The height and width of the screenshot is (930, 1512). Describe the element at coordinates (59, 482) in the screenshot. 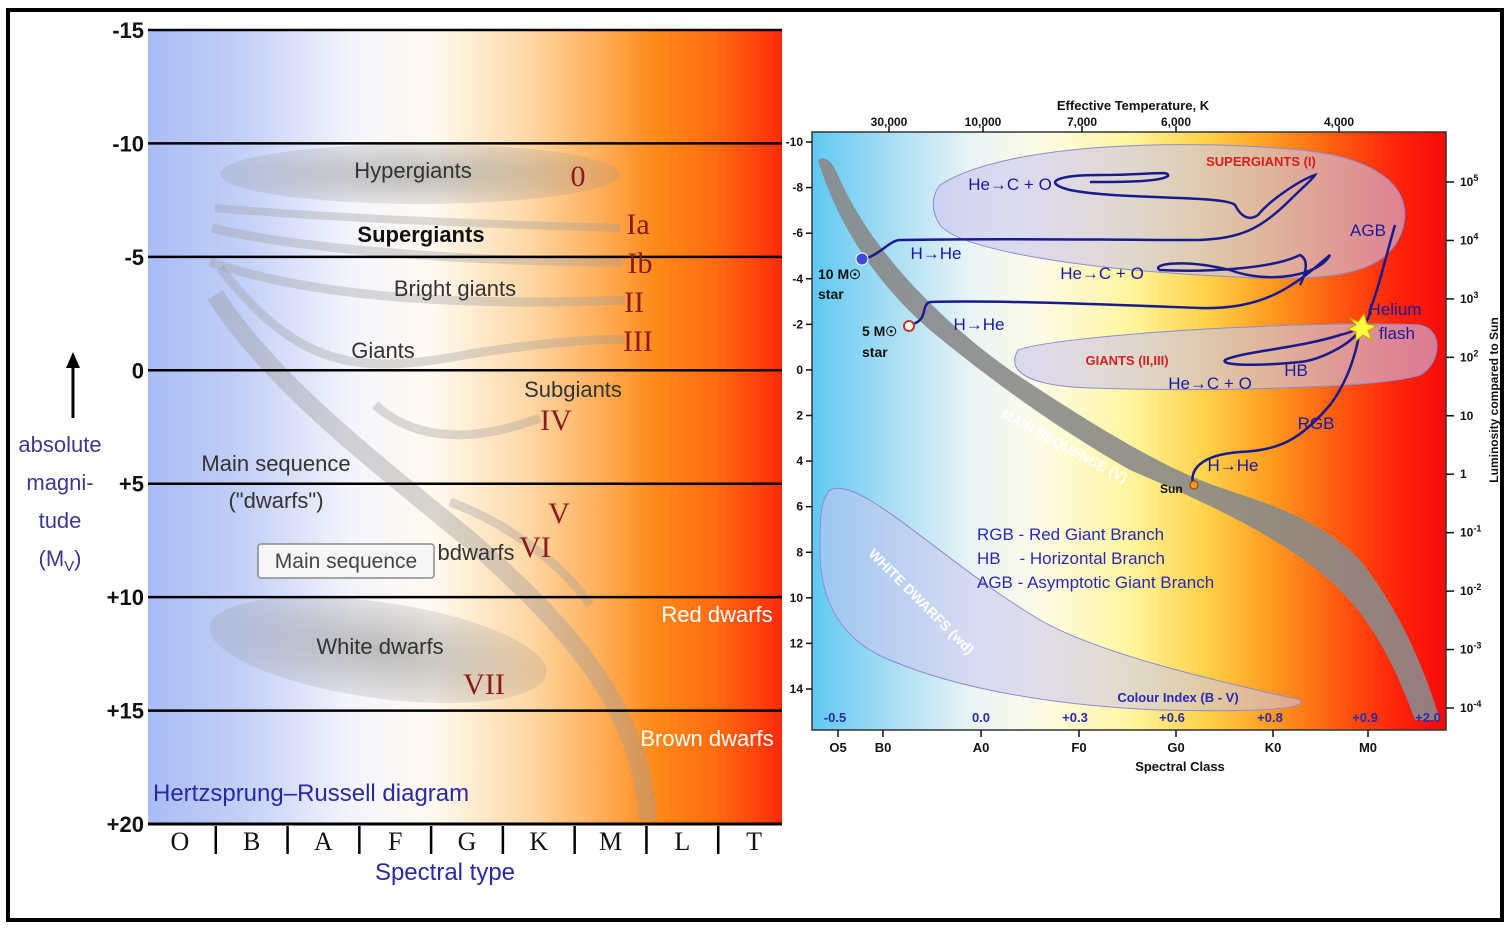

I see `y-axis-label-line-2: magni-` at that location.